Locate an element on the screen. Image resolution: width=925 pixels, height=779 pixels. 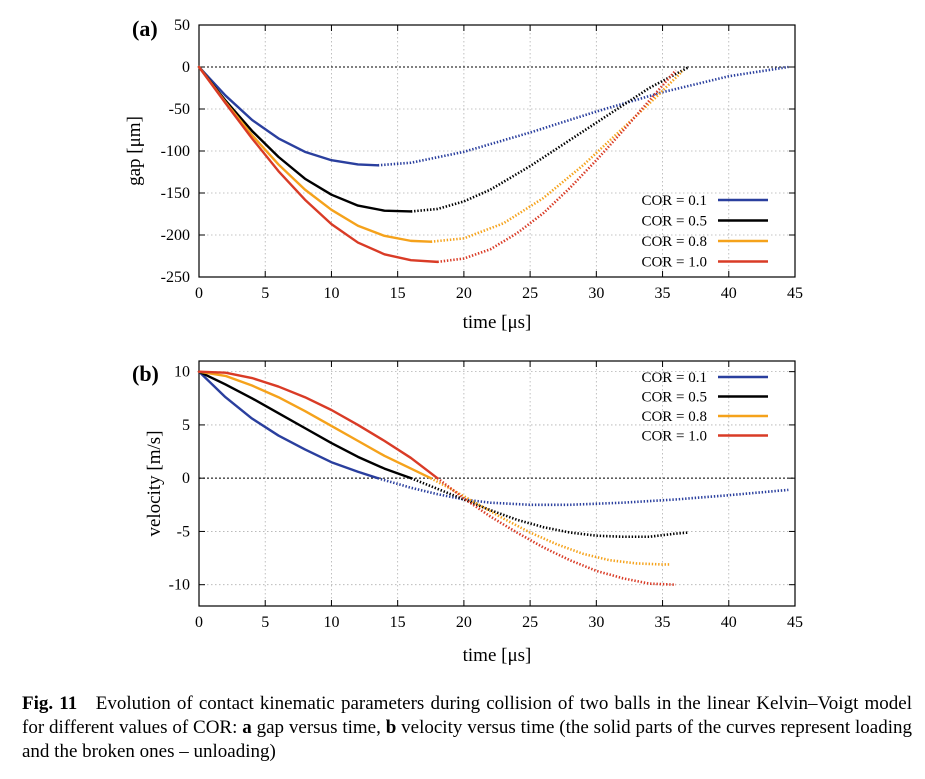
y-tick-label: 10 is located at coordinates (182, 372).